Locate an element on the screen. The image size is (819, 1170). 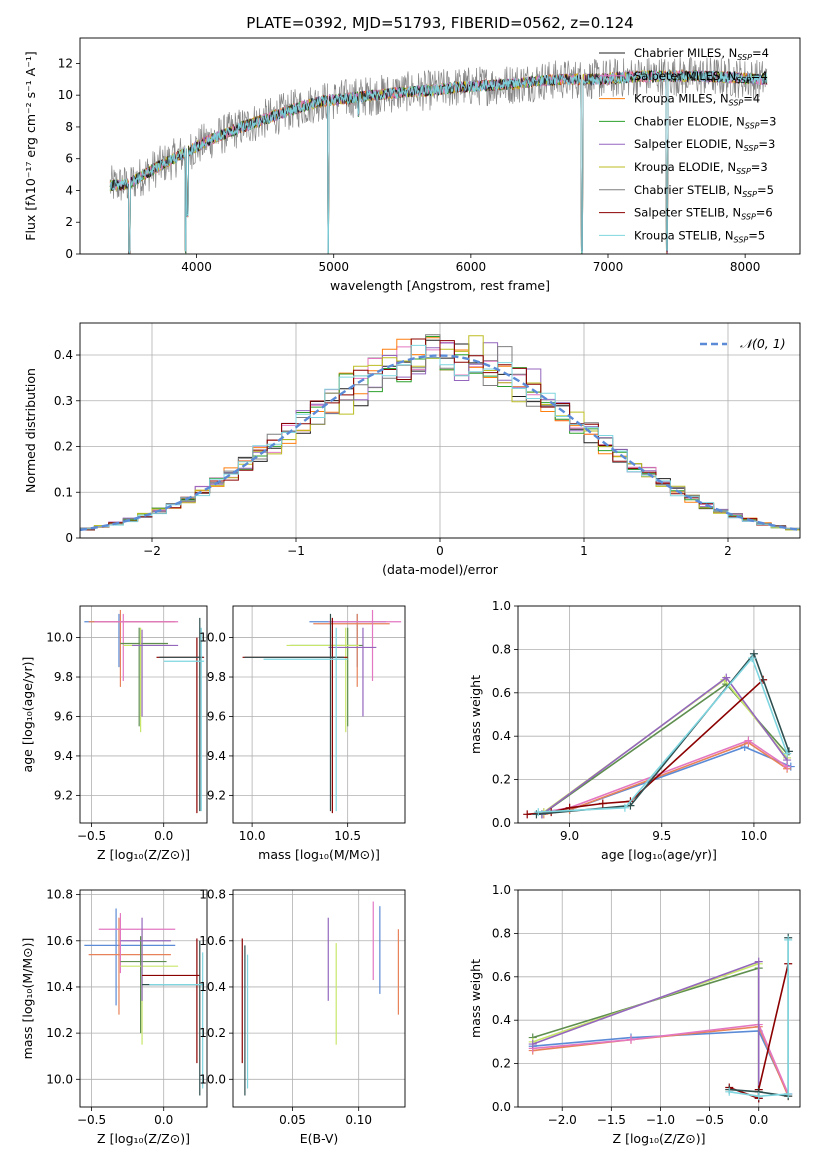
legend-label: Kroupa STELIB, NSSP=5 is located at coordinates (699, 236).